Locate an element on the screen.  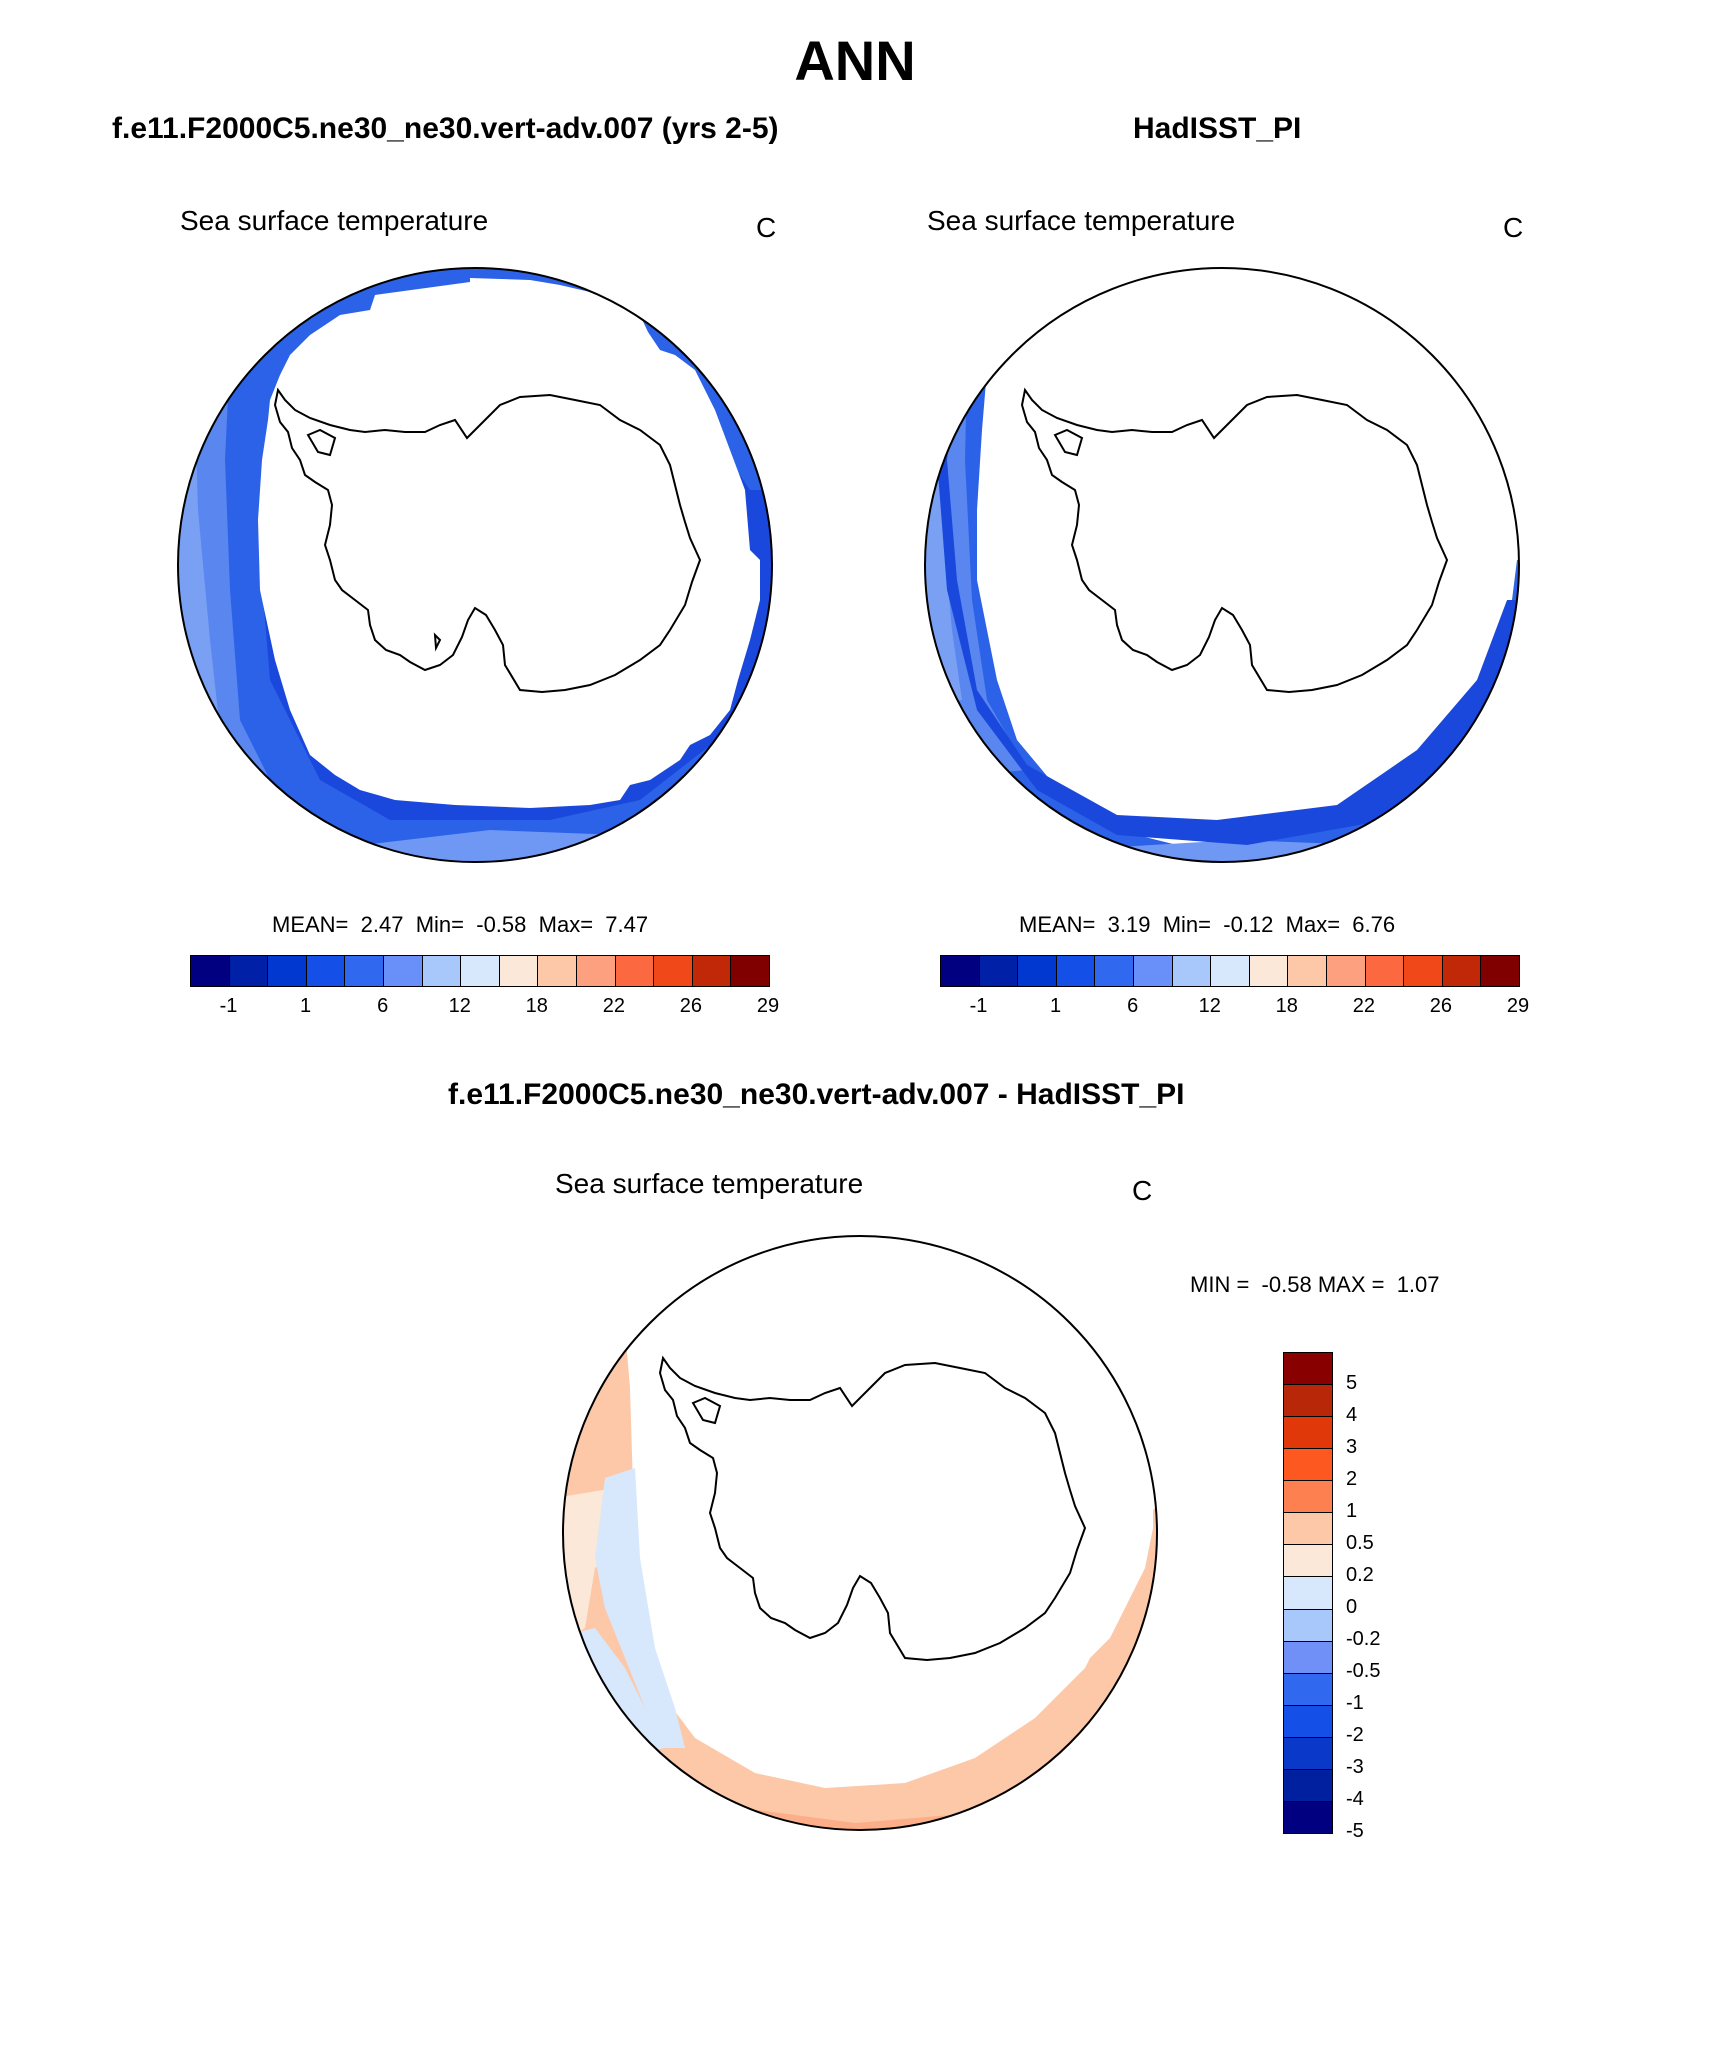
panel2-colorbar-tick-label: 12 is located at coordinates (1209, 1006).